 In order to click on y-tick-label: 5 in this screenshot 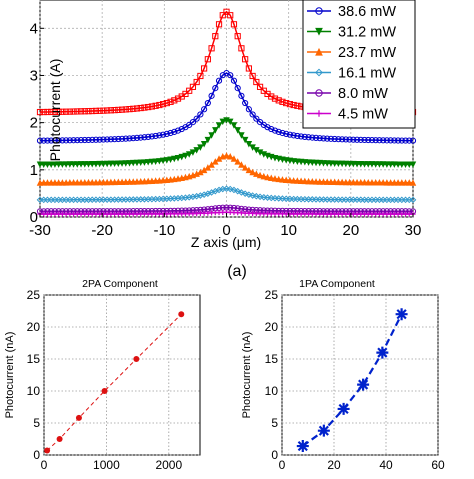, I will do `click(274, 423)`.